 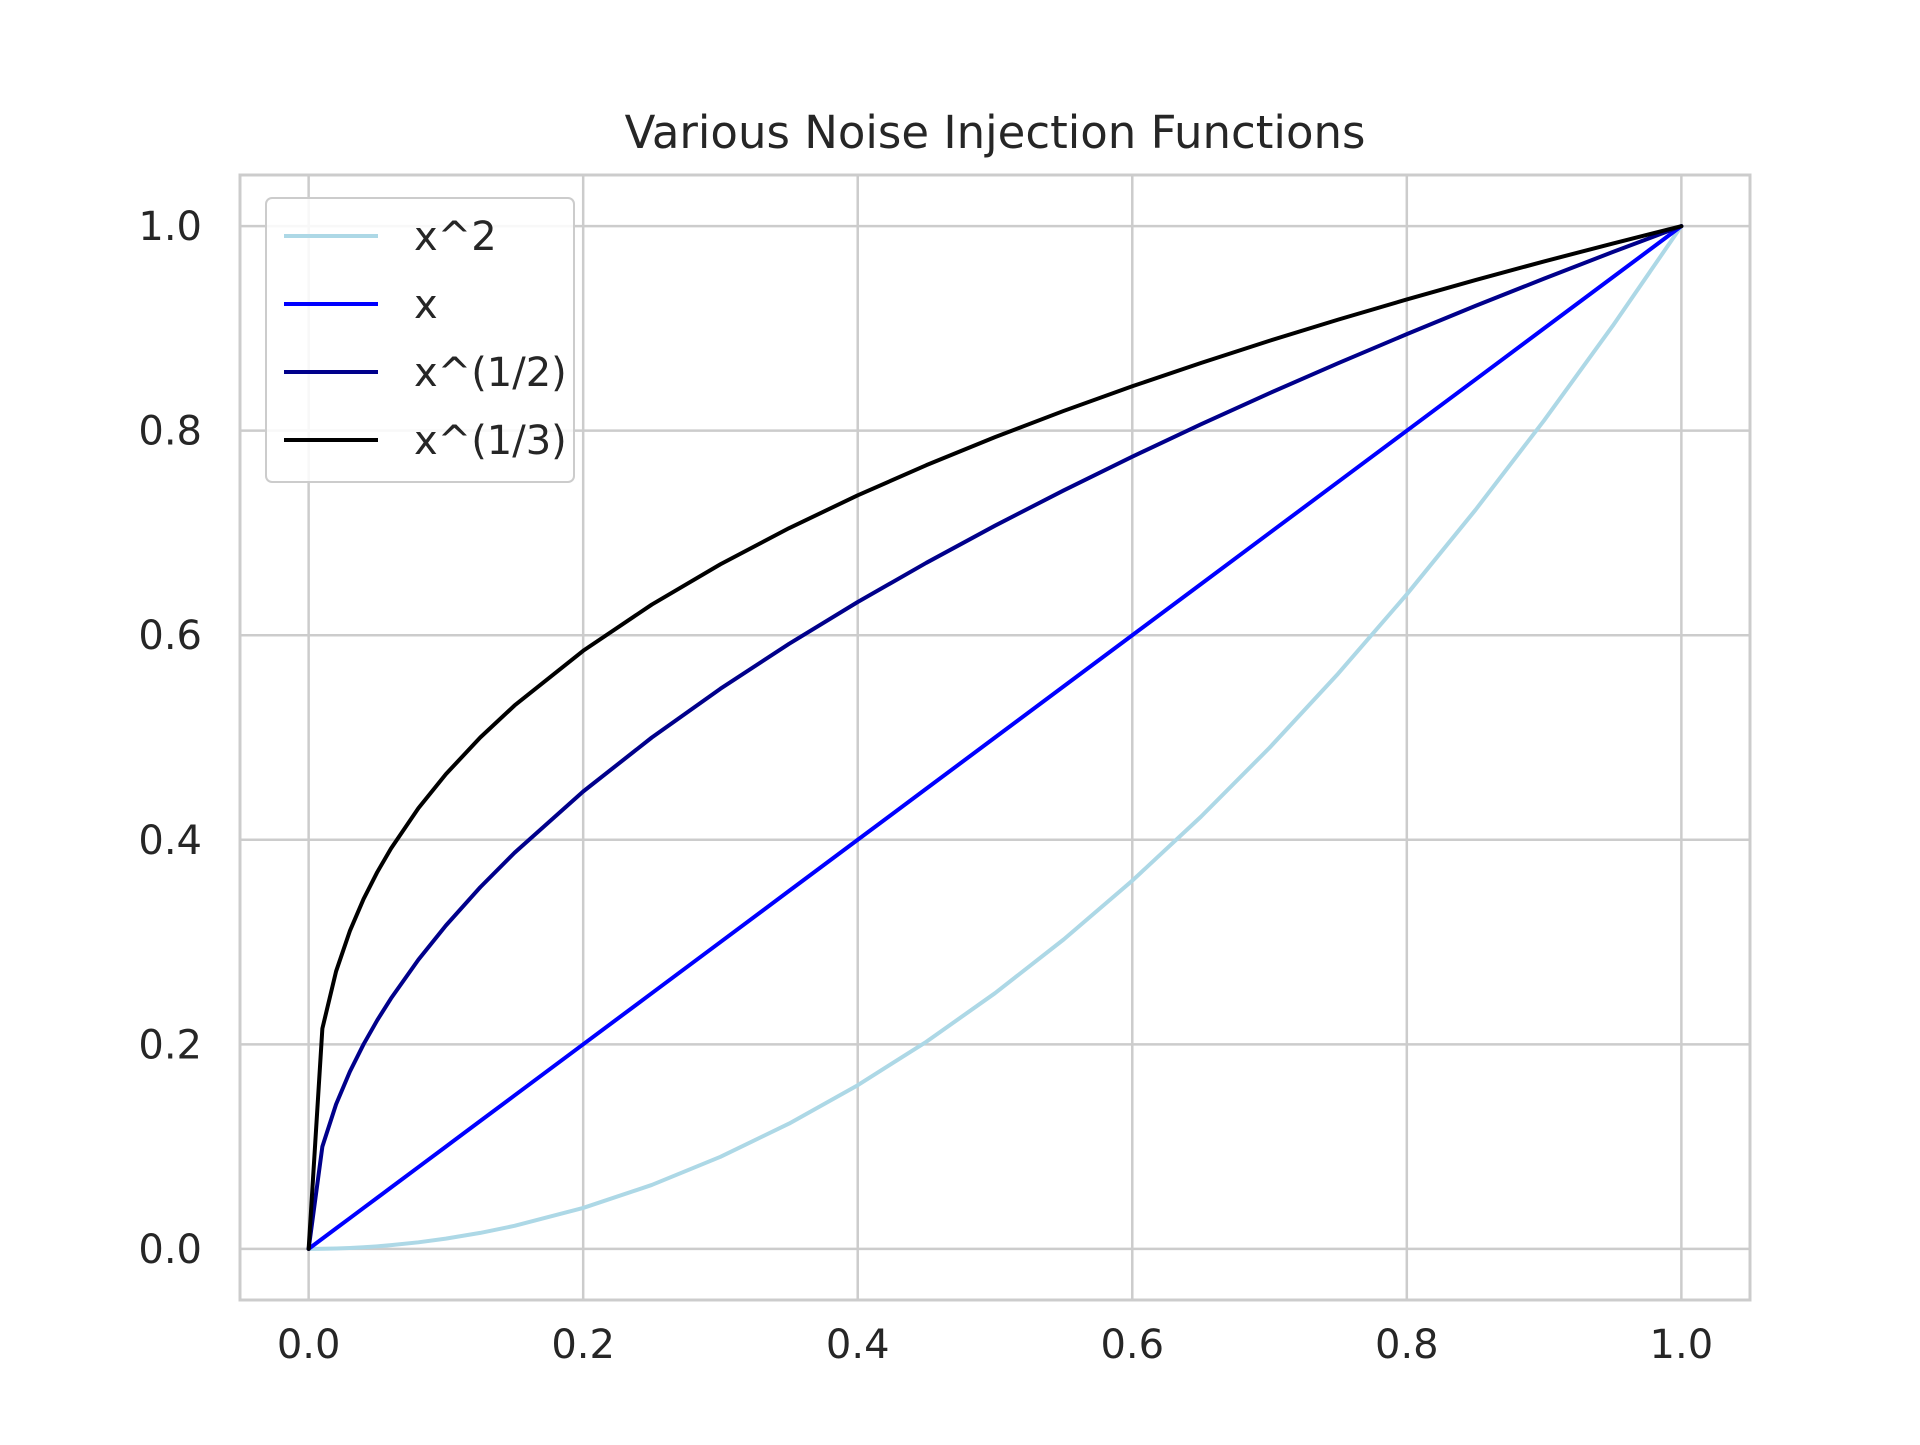 What do you see at coordinates (858, 1345) in the screenshot?
I see `x-tick-label: 0.4` at bounding box center [858, 1345].